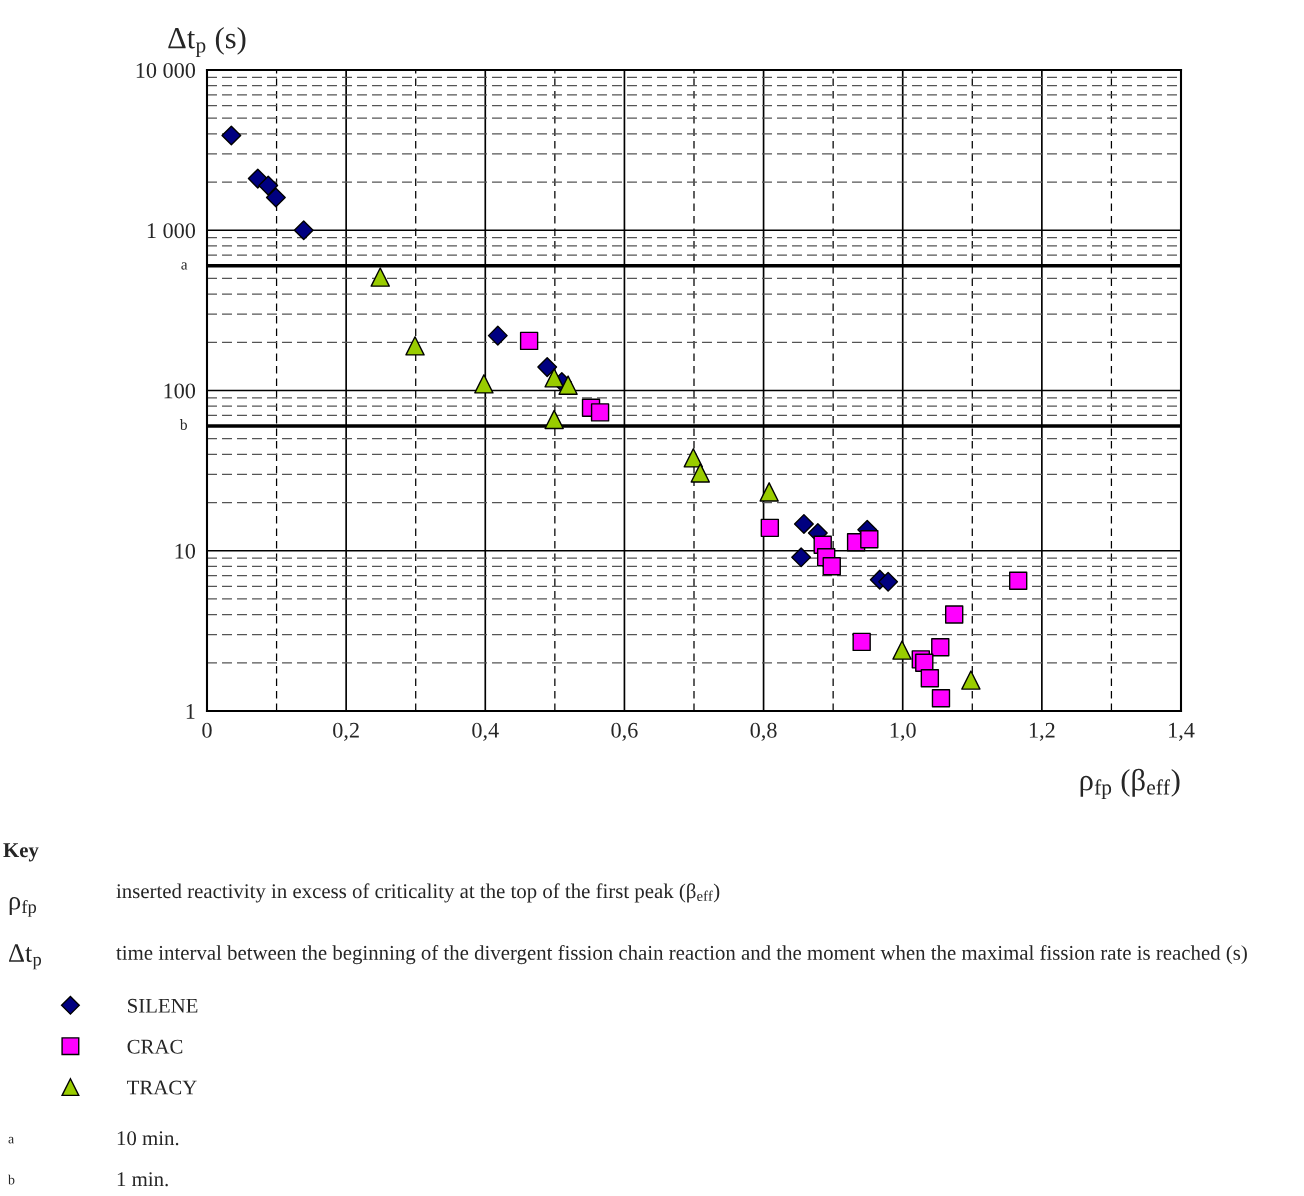  What do you see at coordinates (681, 955) in the screenshot?
I see `text: time interval between the beginning of the divergent fission chain reaction and the moment when the maximal fission rate is reached (s)` at bounding box center [681, 955].